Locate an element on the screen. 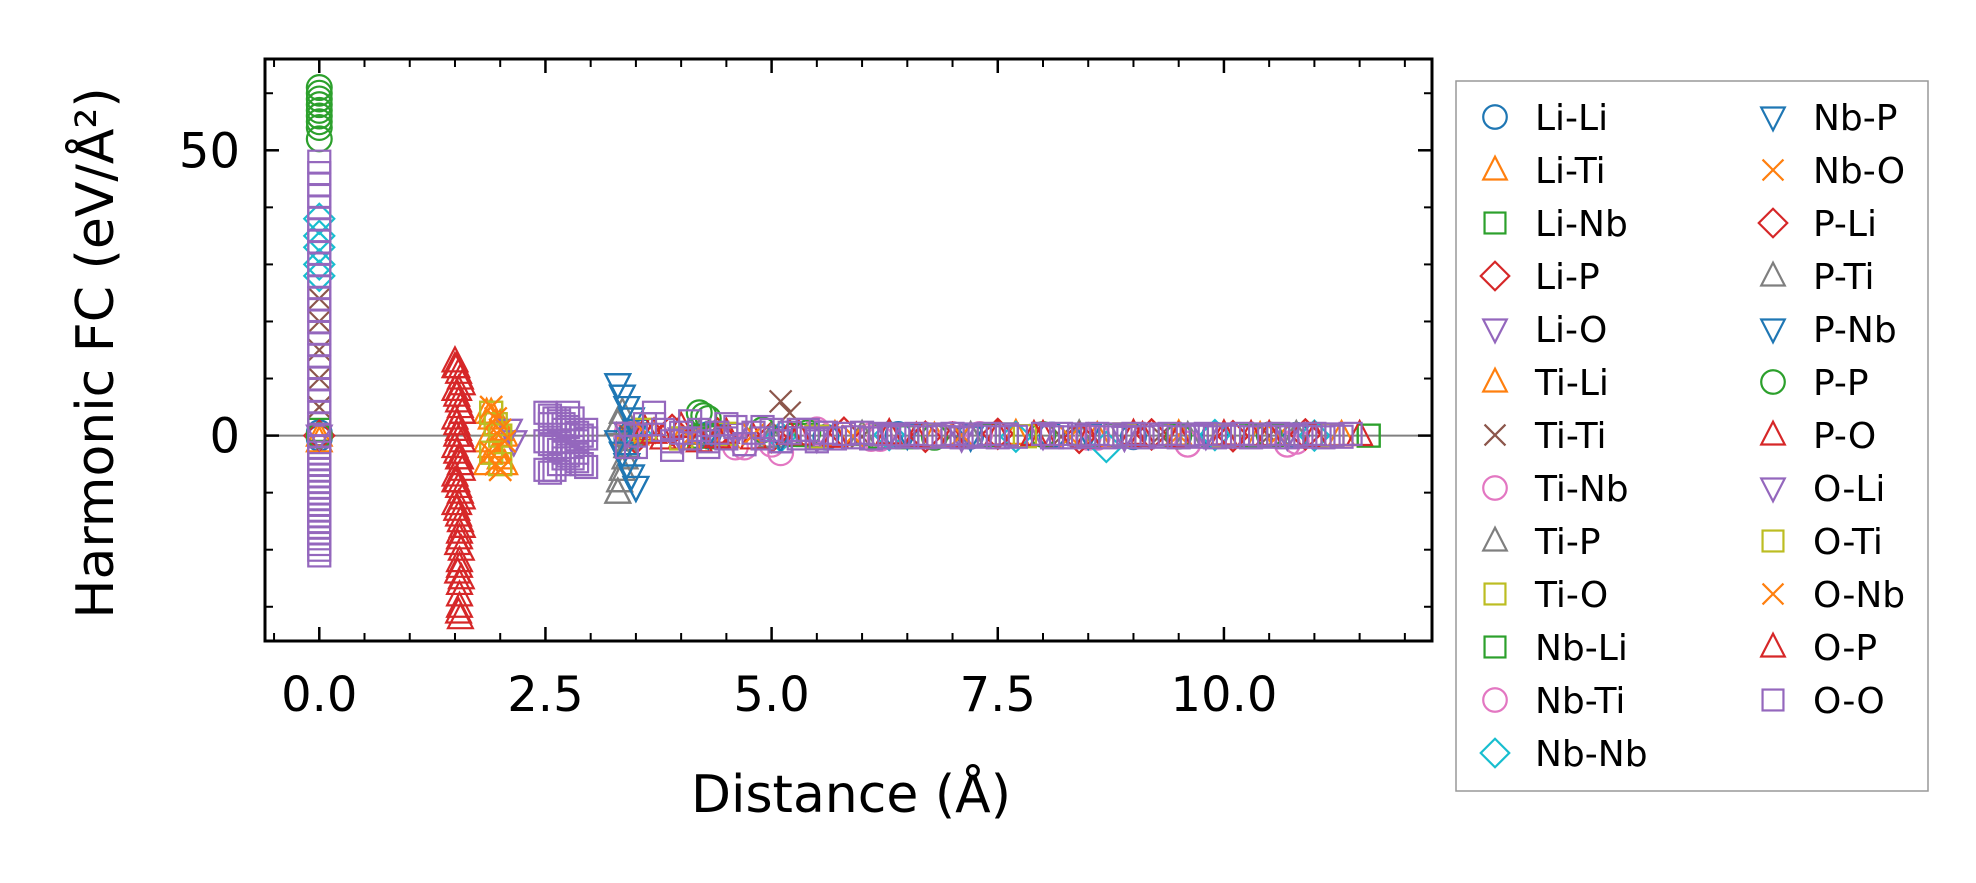 The width and height of the screenshot is (1976, 883). legend-label: Nb-Li is located at coordinates (1581, 648).